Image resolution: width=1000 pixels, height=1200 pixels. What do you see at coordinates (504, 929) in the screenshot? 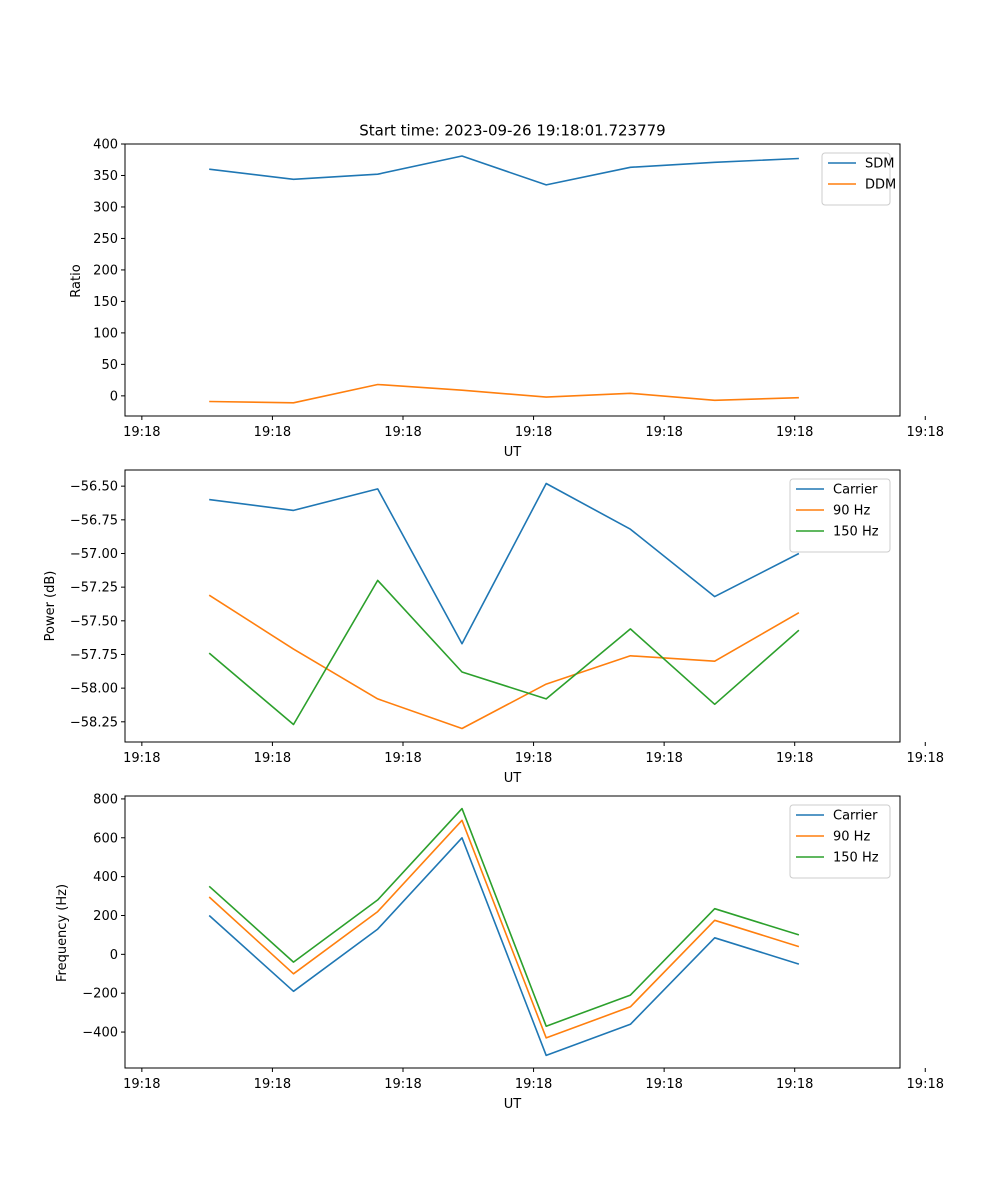
I see `frequency-series-90-hz` at bounding box center [504, 929].